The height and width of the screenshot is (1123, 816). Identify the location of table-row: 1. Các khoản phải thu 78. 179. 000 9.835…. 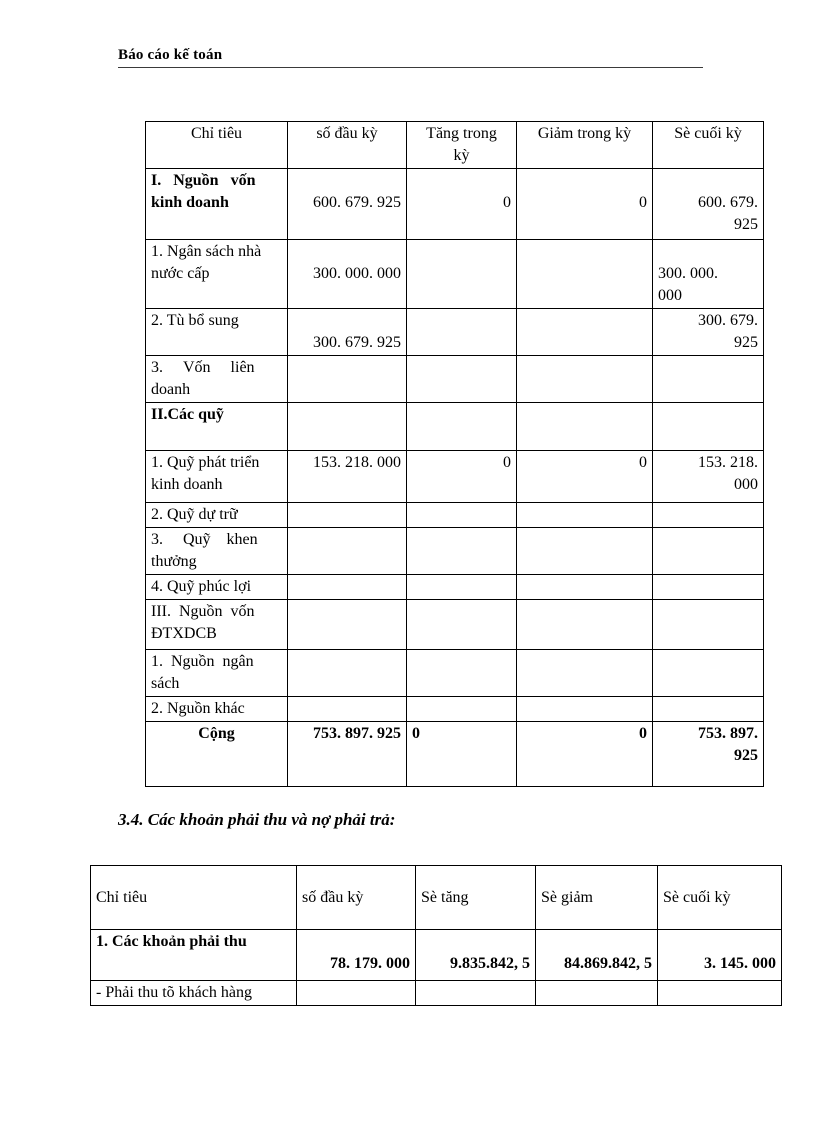
(436, 955).